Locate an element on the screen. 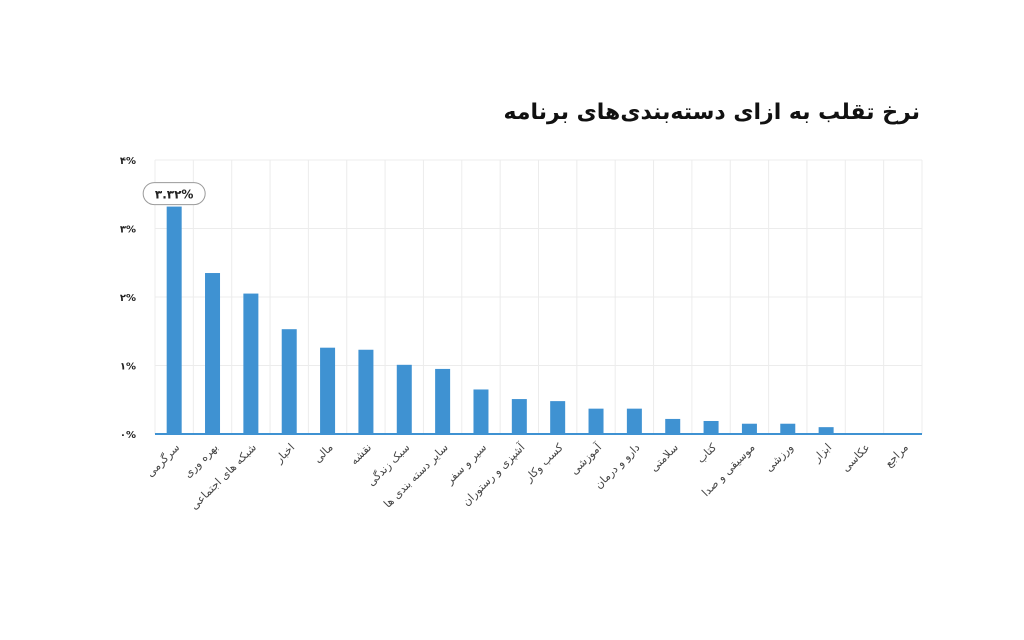  x-tick-label: سرگرمی is located at coordinates (163, 460).